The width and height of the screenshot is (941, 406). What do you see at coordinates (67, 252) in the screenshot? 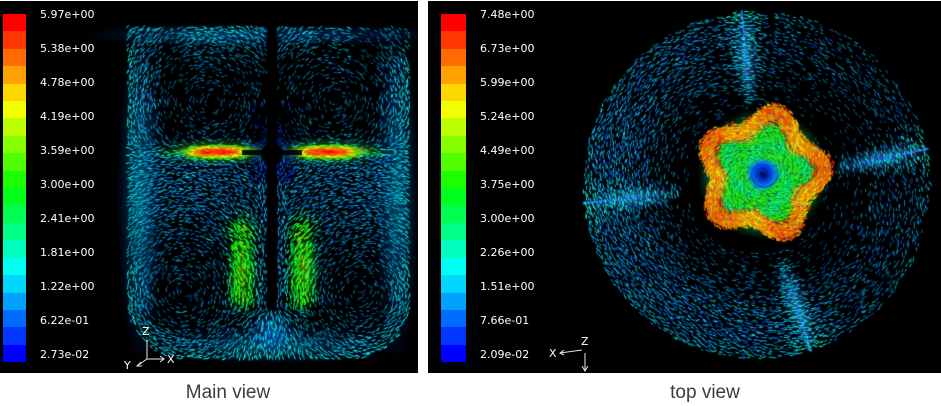
I see `colorbar-tick: 1.81e+00` at bounding box center [67, 252].